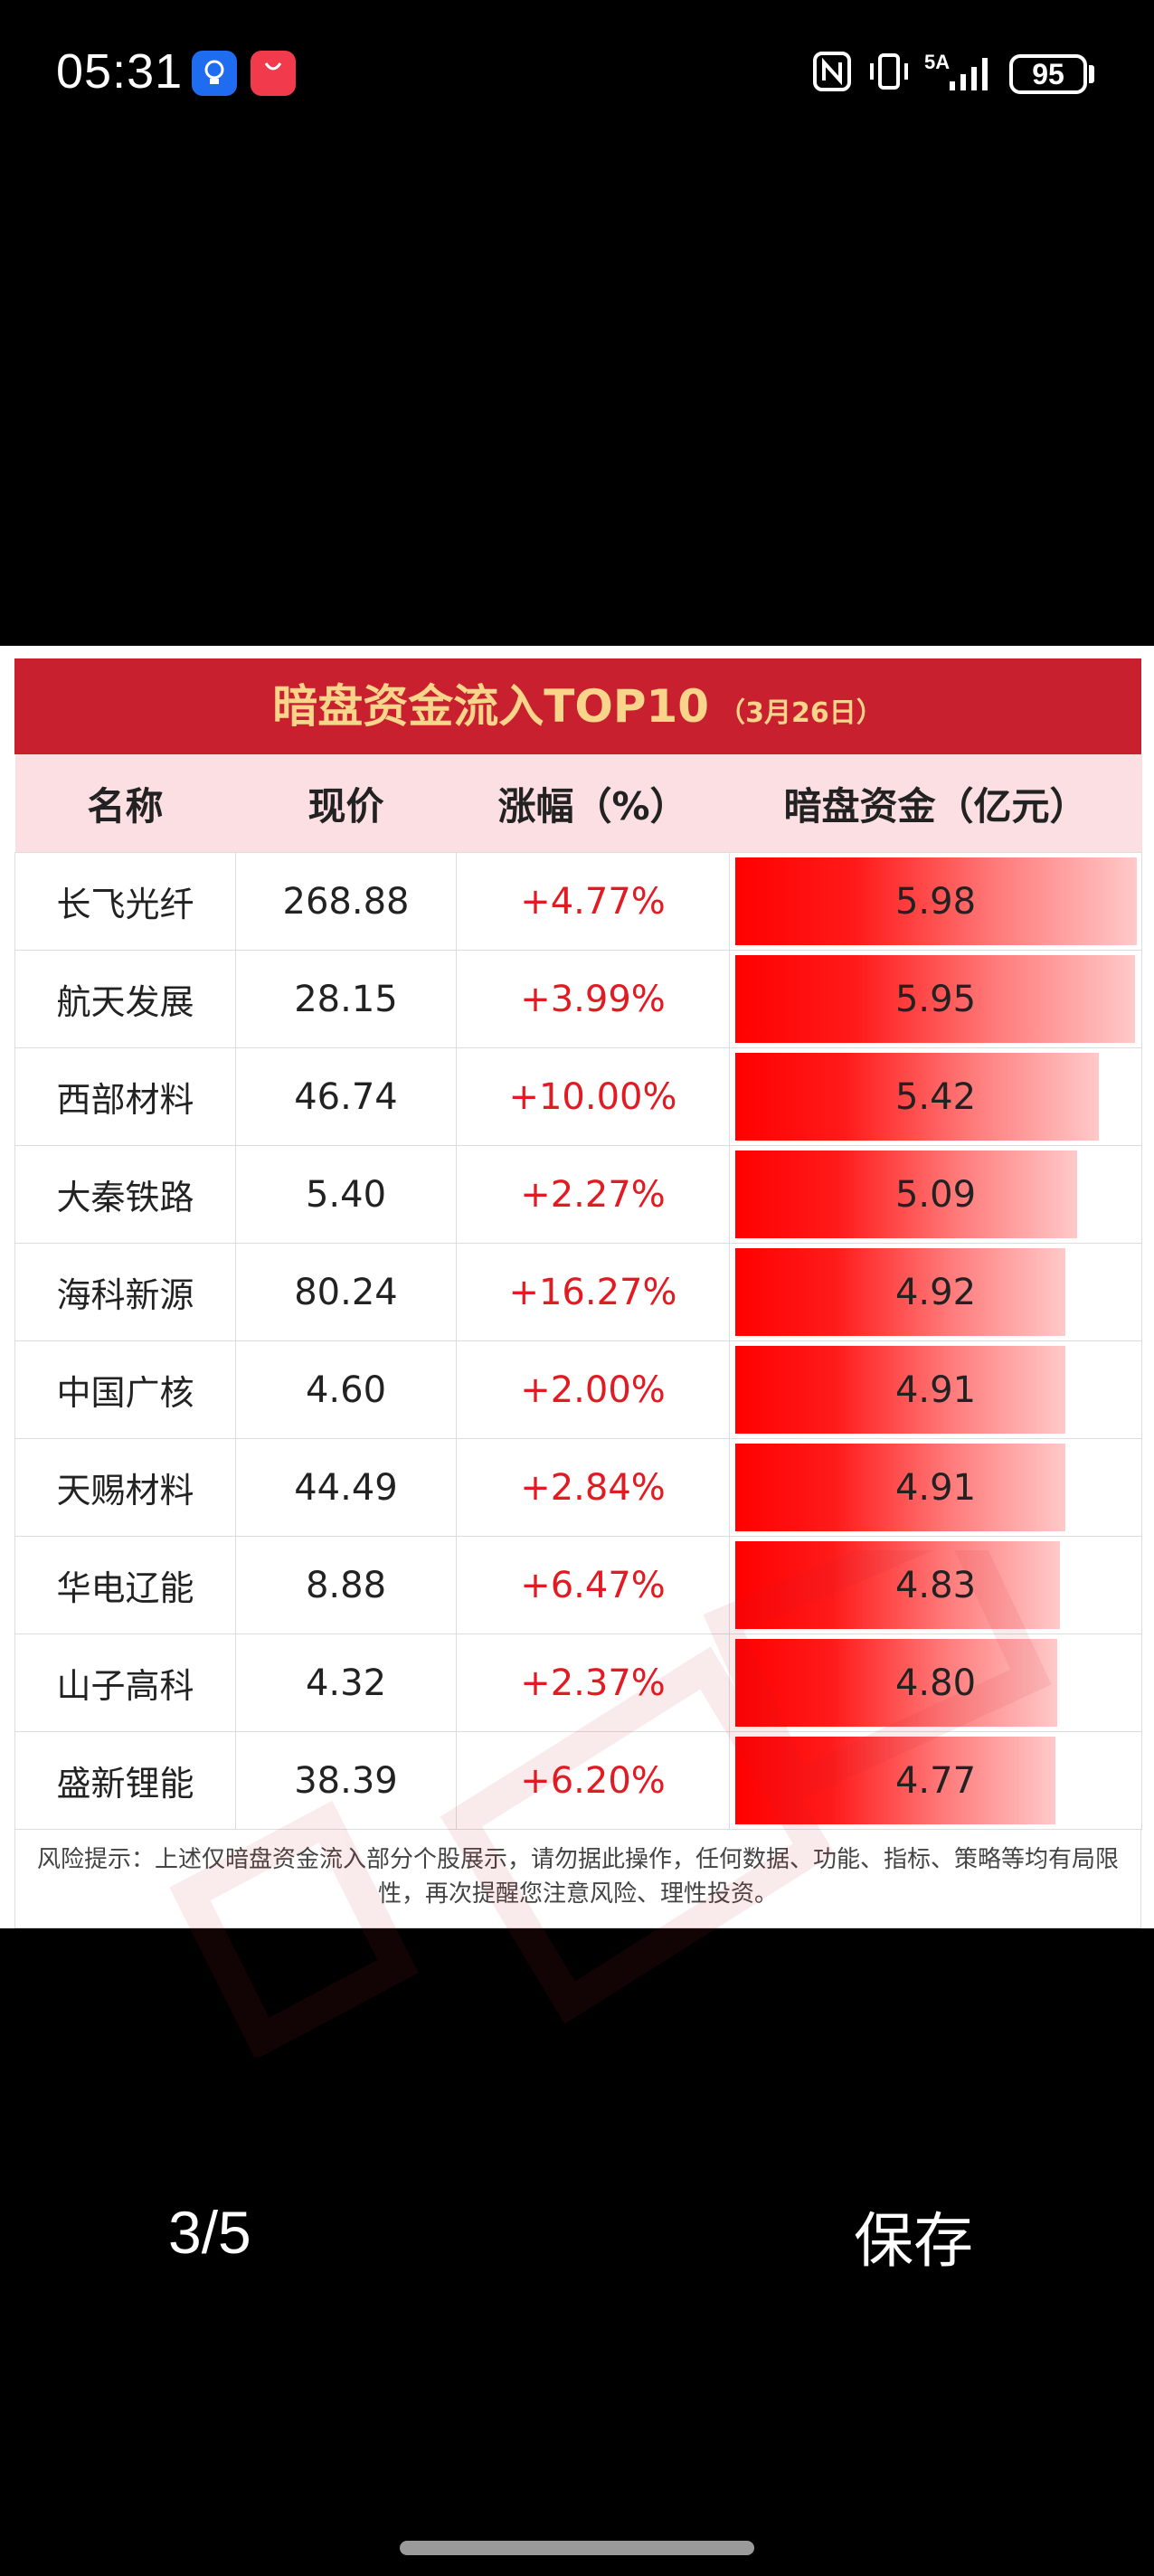 The width and height of the screenshot is (1154, 2576). I want to click on table-row: 中国广核 4.60 +2.00% 4.91, so click(578, 1390).